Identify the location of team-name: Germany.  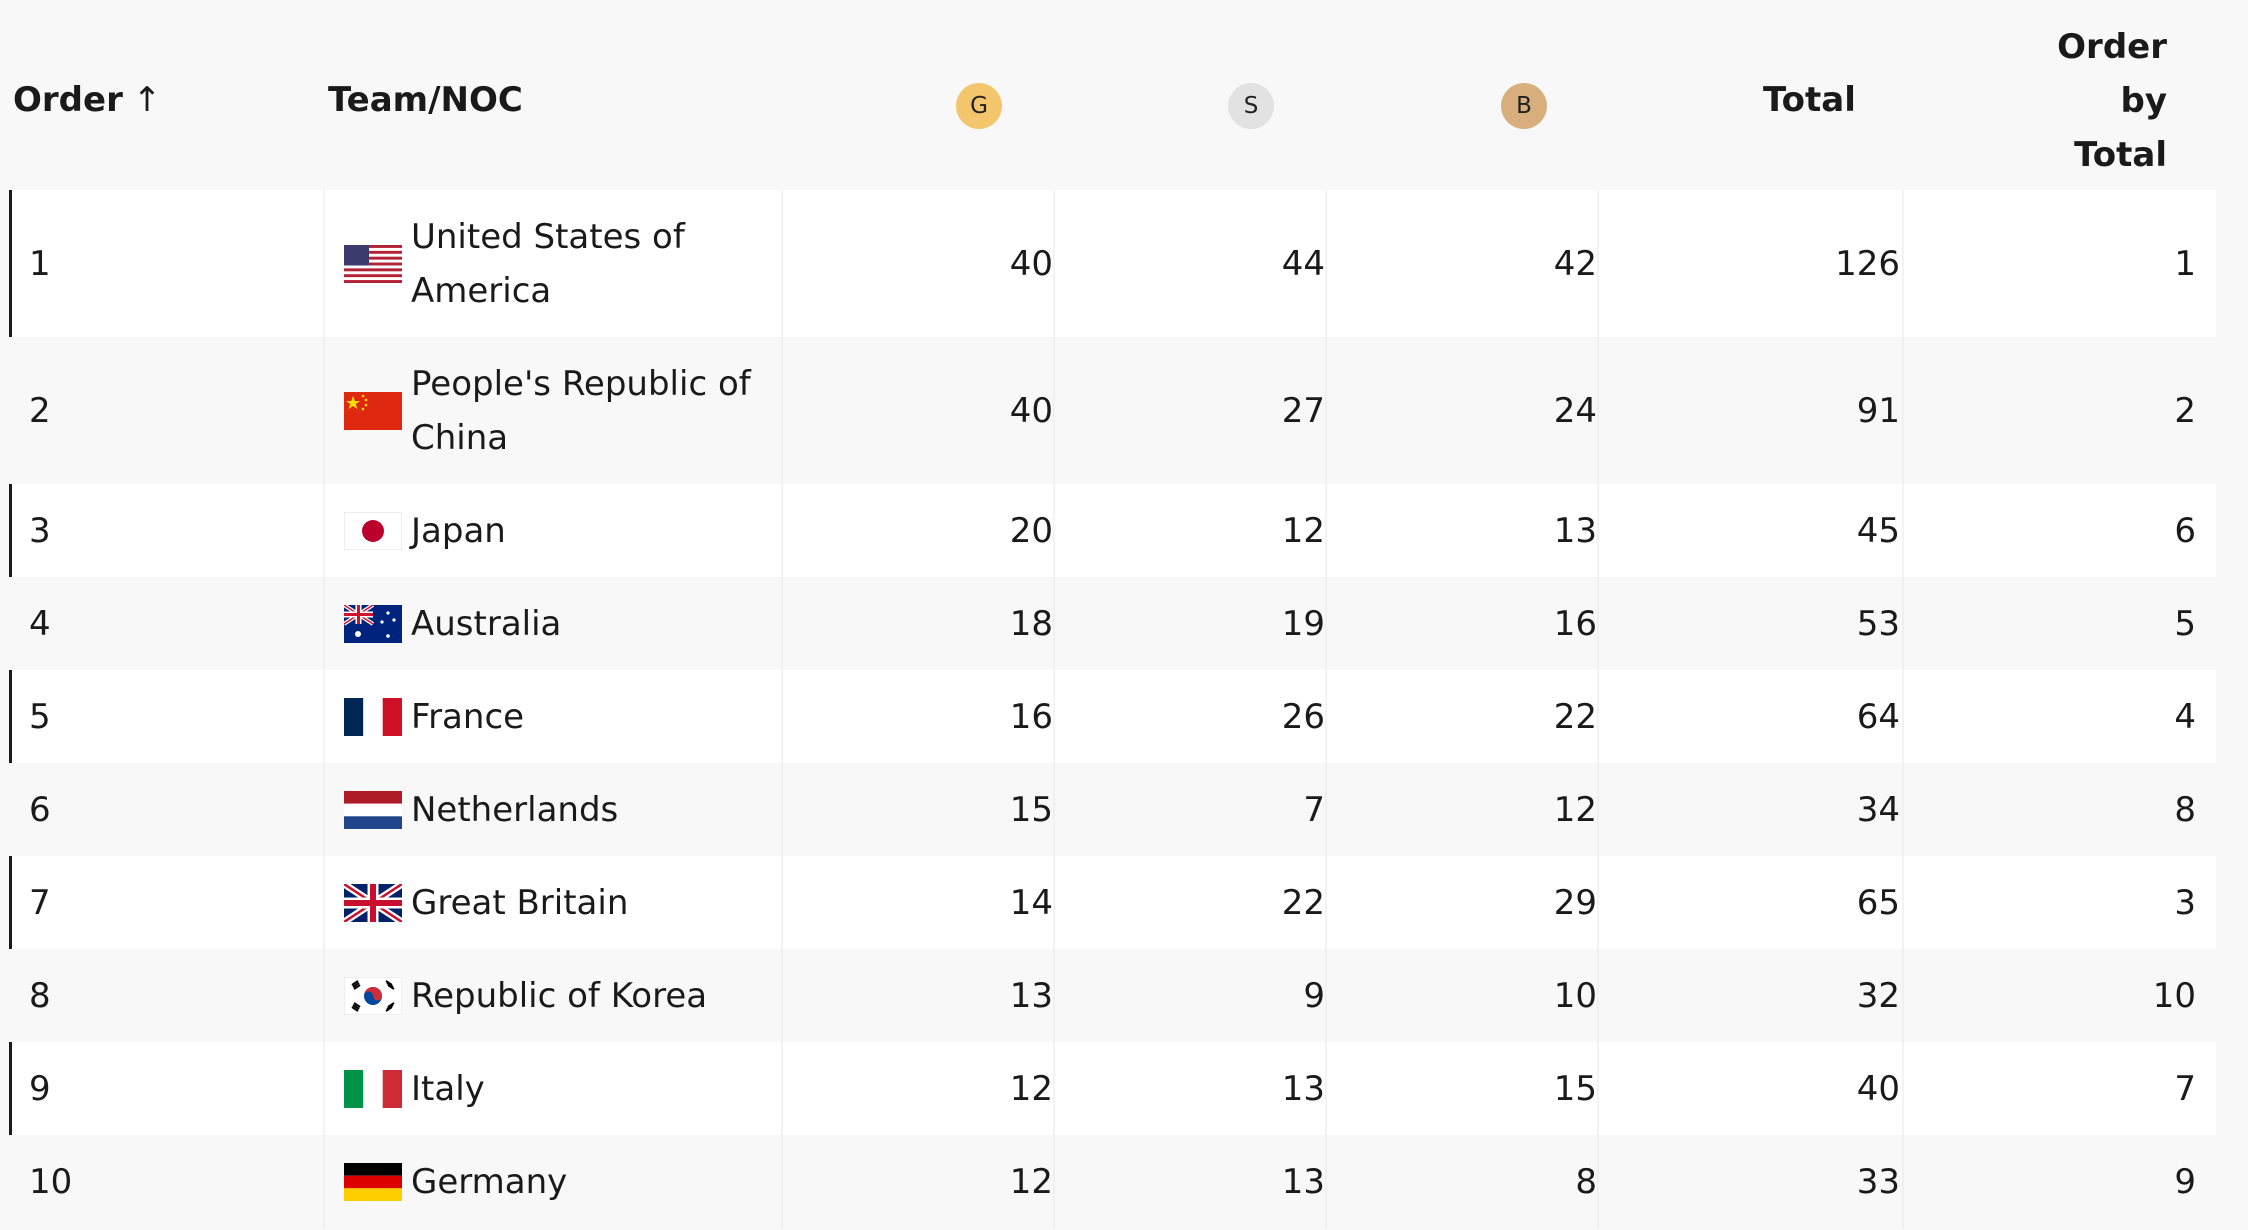
(489, 1182).